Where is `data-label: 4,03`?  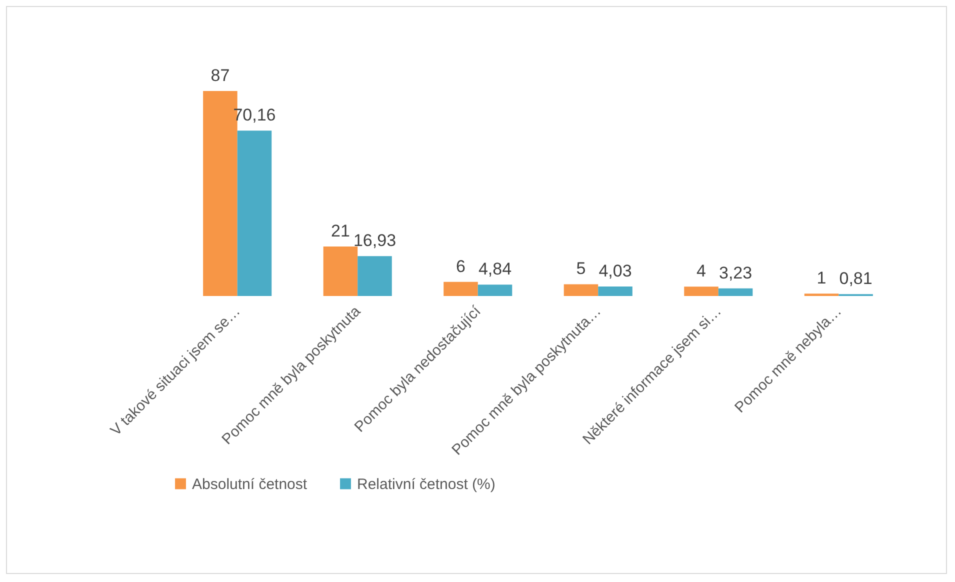
data-label: 4,03 is located at coordinates (615, 271).